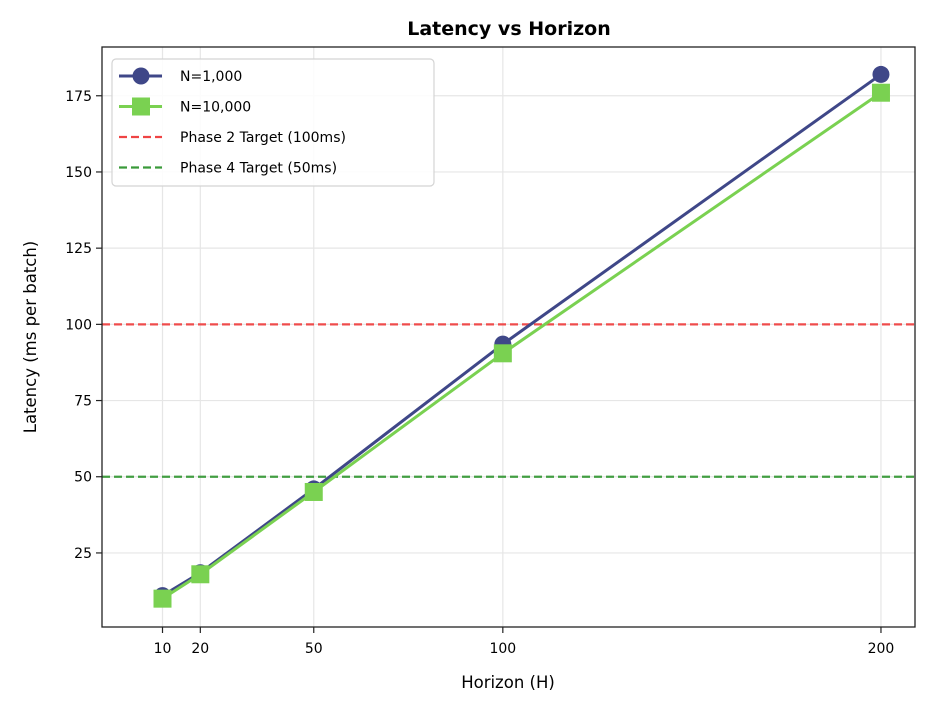 This screenshot has width=930, height=708. I want to click on chart-title: Latency vs Horizon, so click(508, 29).